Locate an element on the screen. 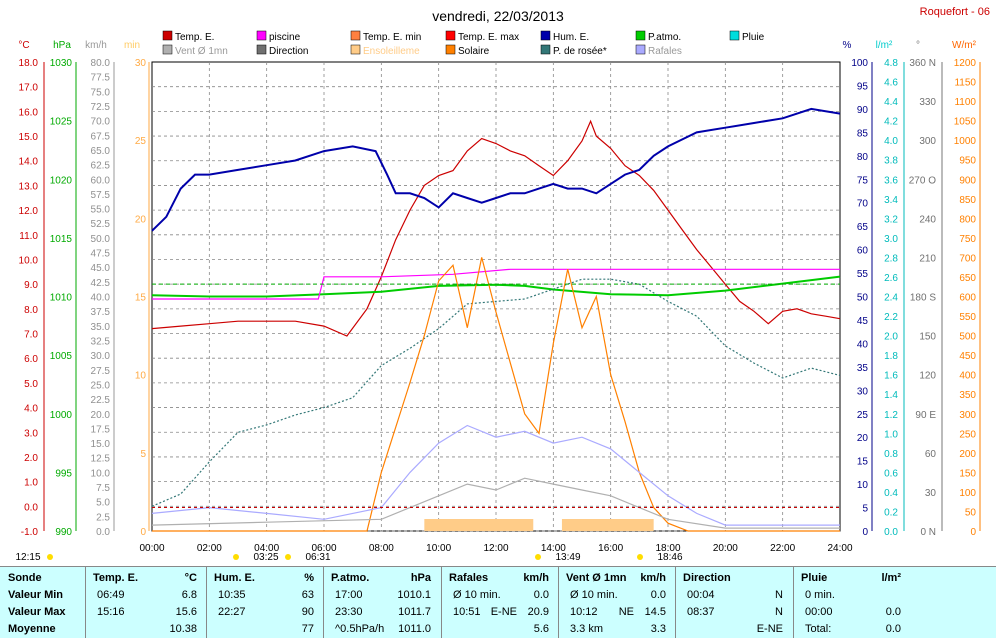  tick-label-lm2: 2.2 is located at coordinates (891, 317).